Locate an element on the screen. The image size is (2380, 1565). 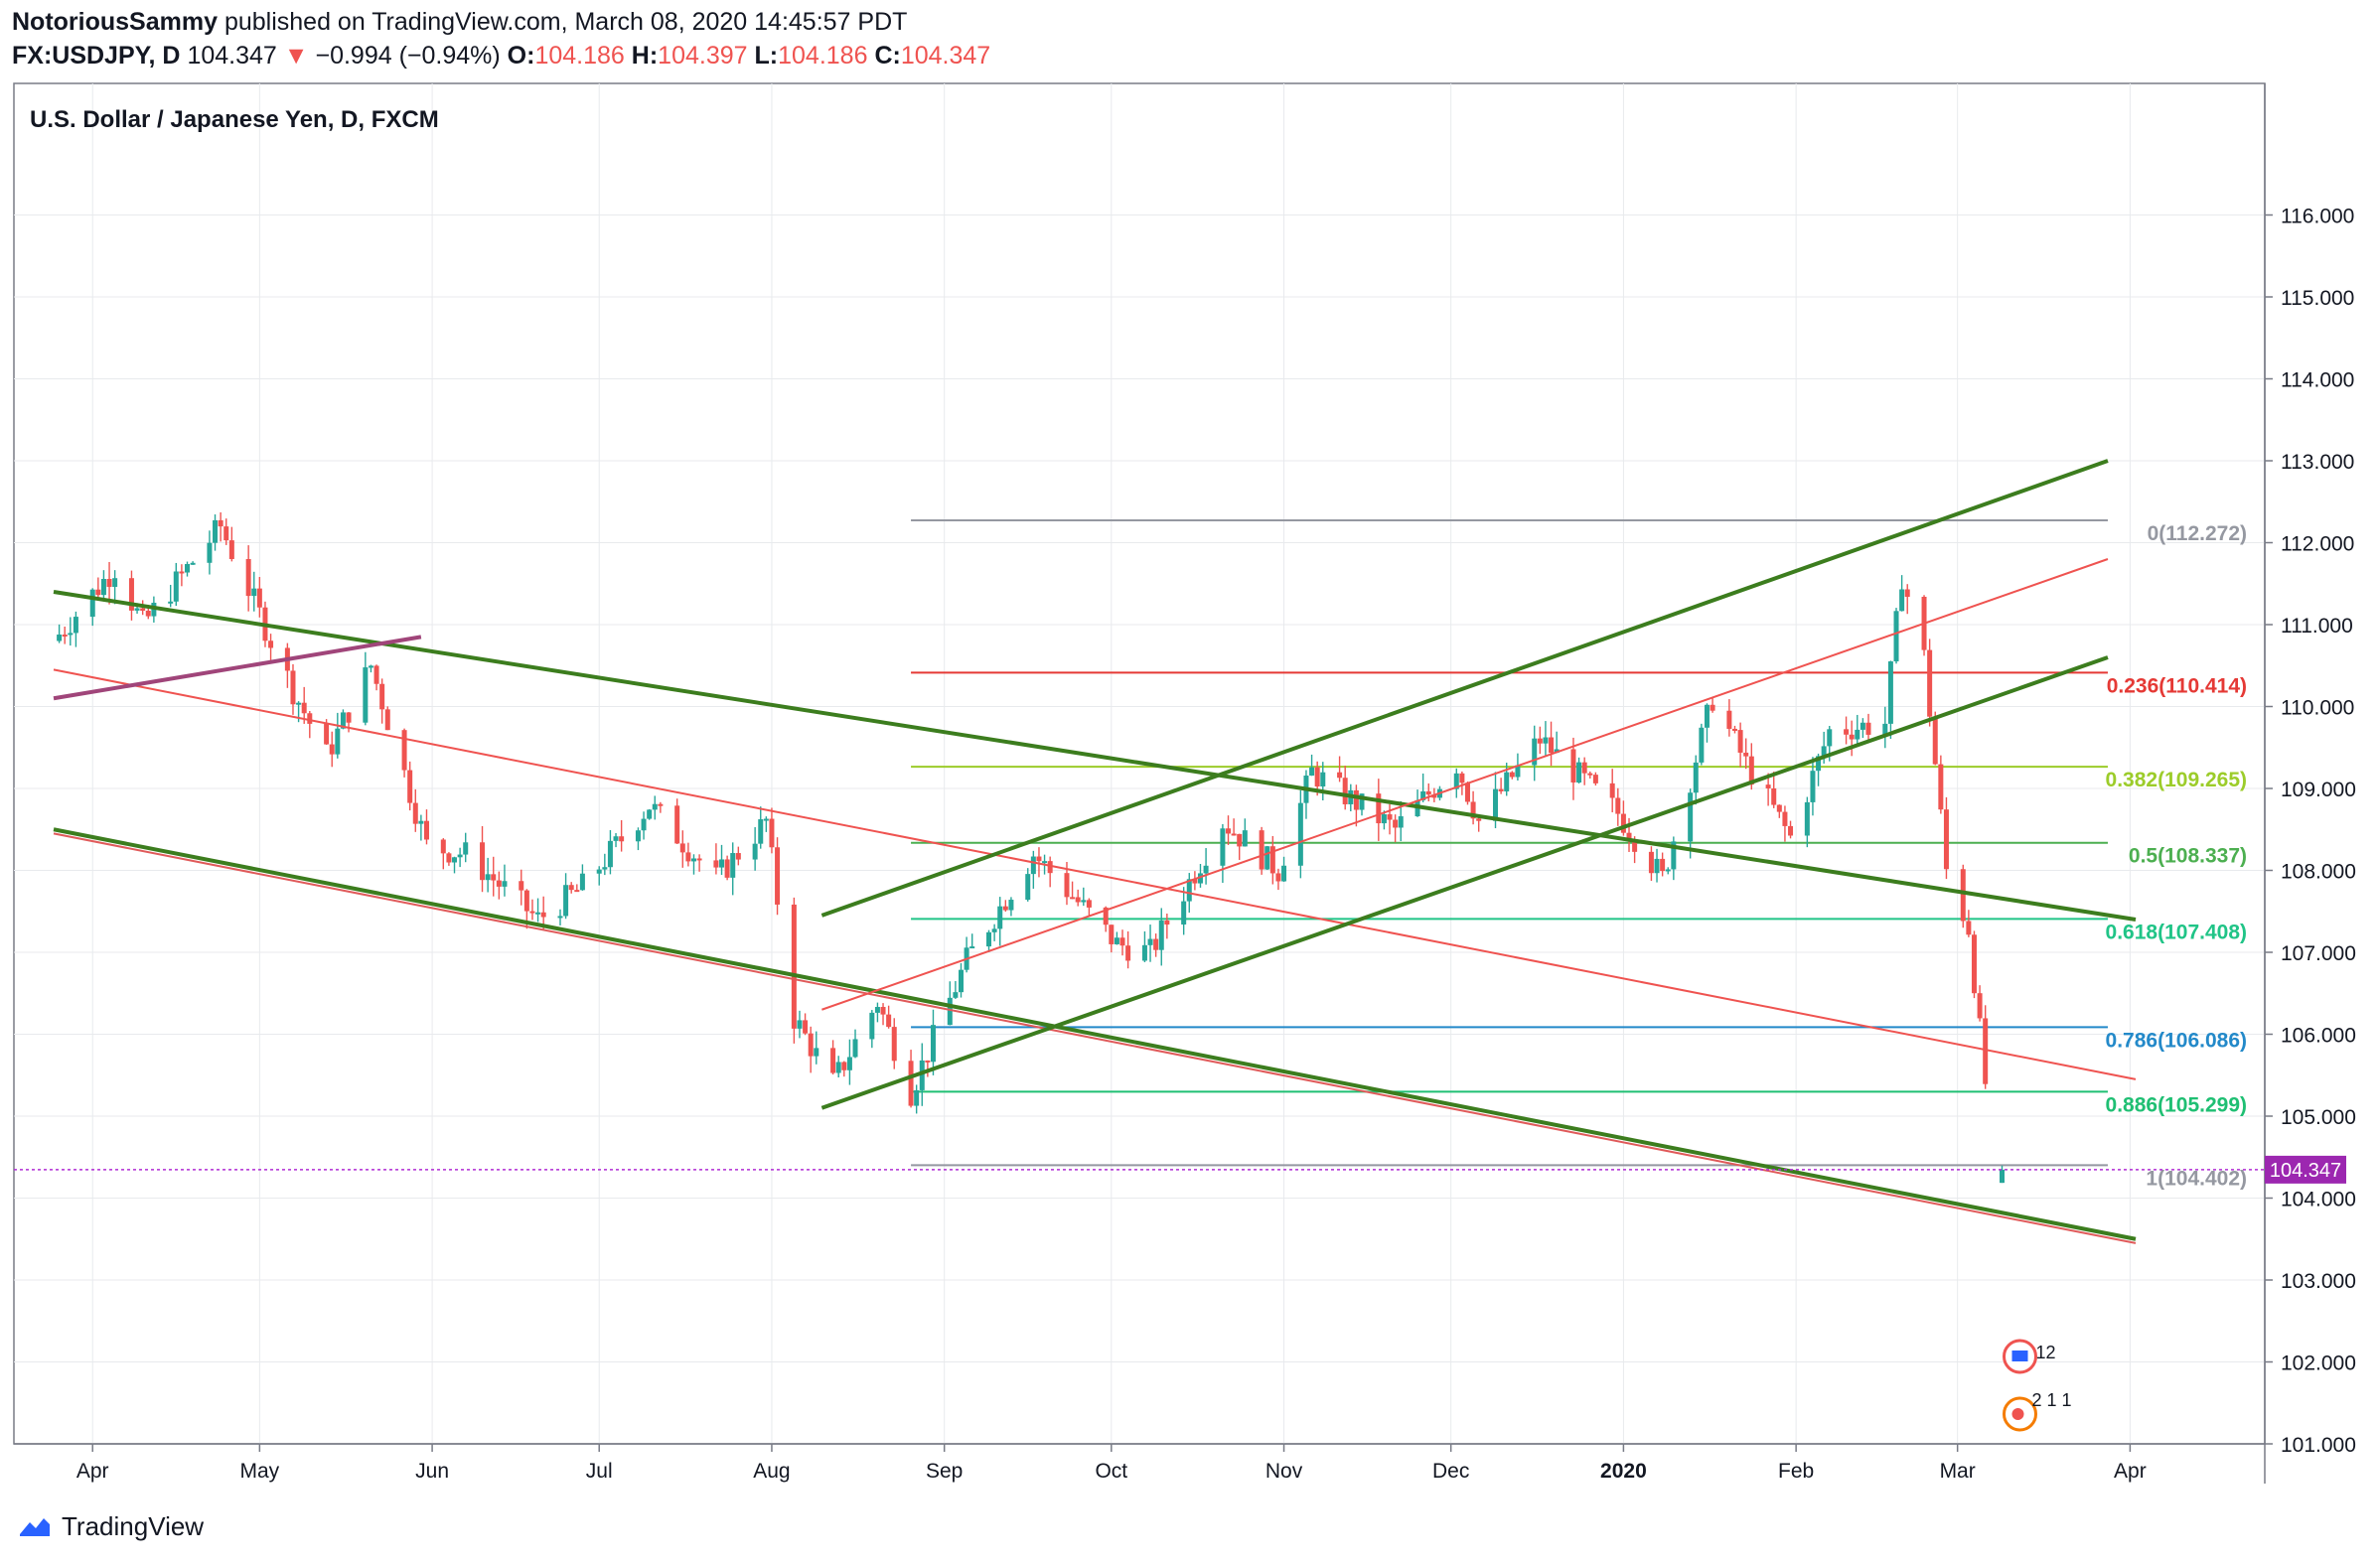
last-price-tag-label: 104.347 is located at coordinates (2305, 1171).